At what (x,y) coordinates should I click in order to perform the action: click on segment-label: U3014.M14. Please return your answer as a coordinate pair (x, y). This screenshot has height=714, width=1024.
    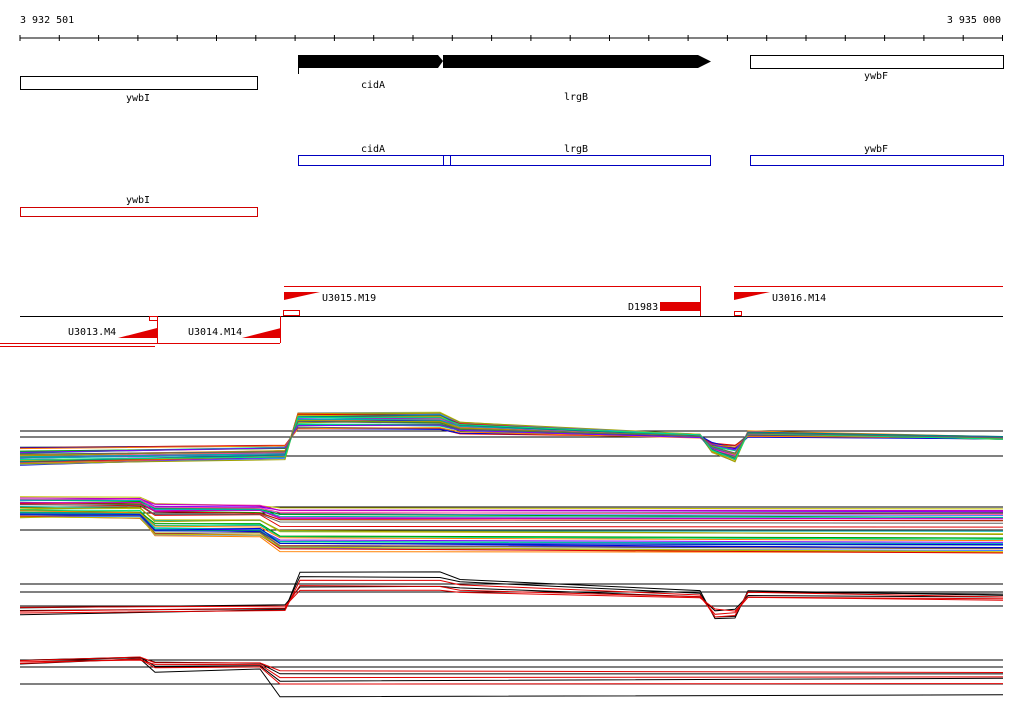
    Looking at the image, I should click on (215, 332).